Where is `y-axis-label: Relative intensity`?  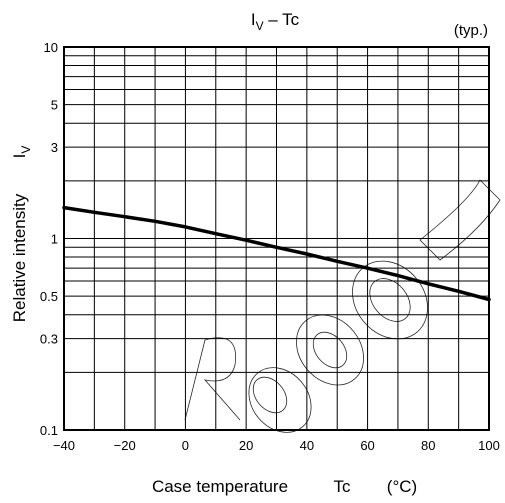 y-axis-label: Relative intensity is located at coordinates (19, 257).